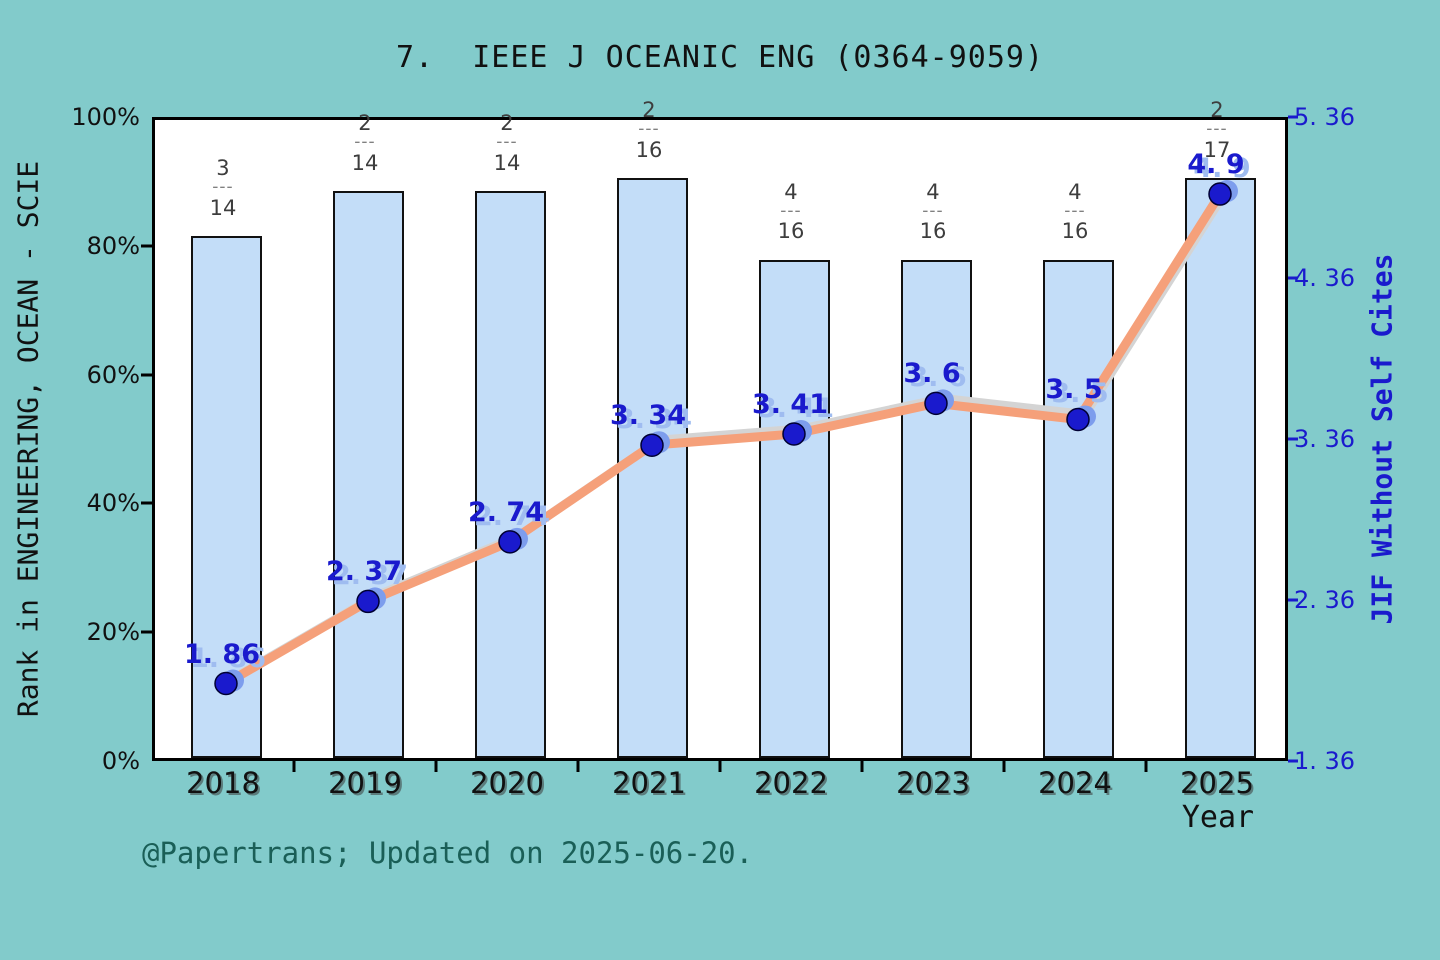  I want to click on left-tick-label-0%: 0%, so click(120, 761).